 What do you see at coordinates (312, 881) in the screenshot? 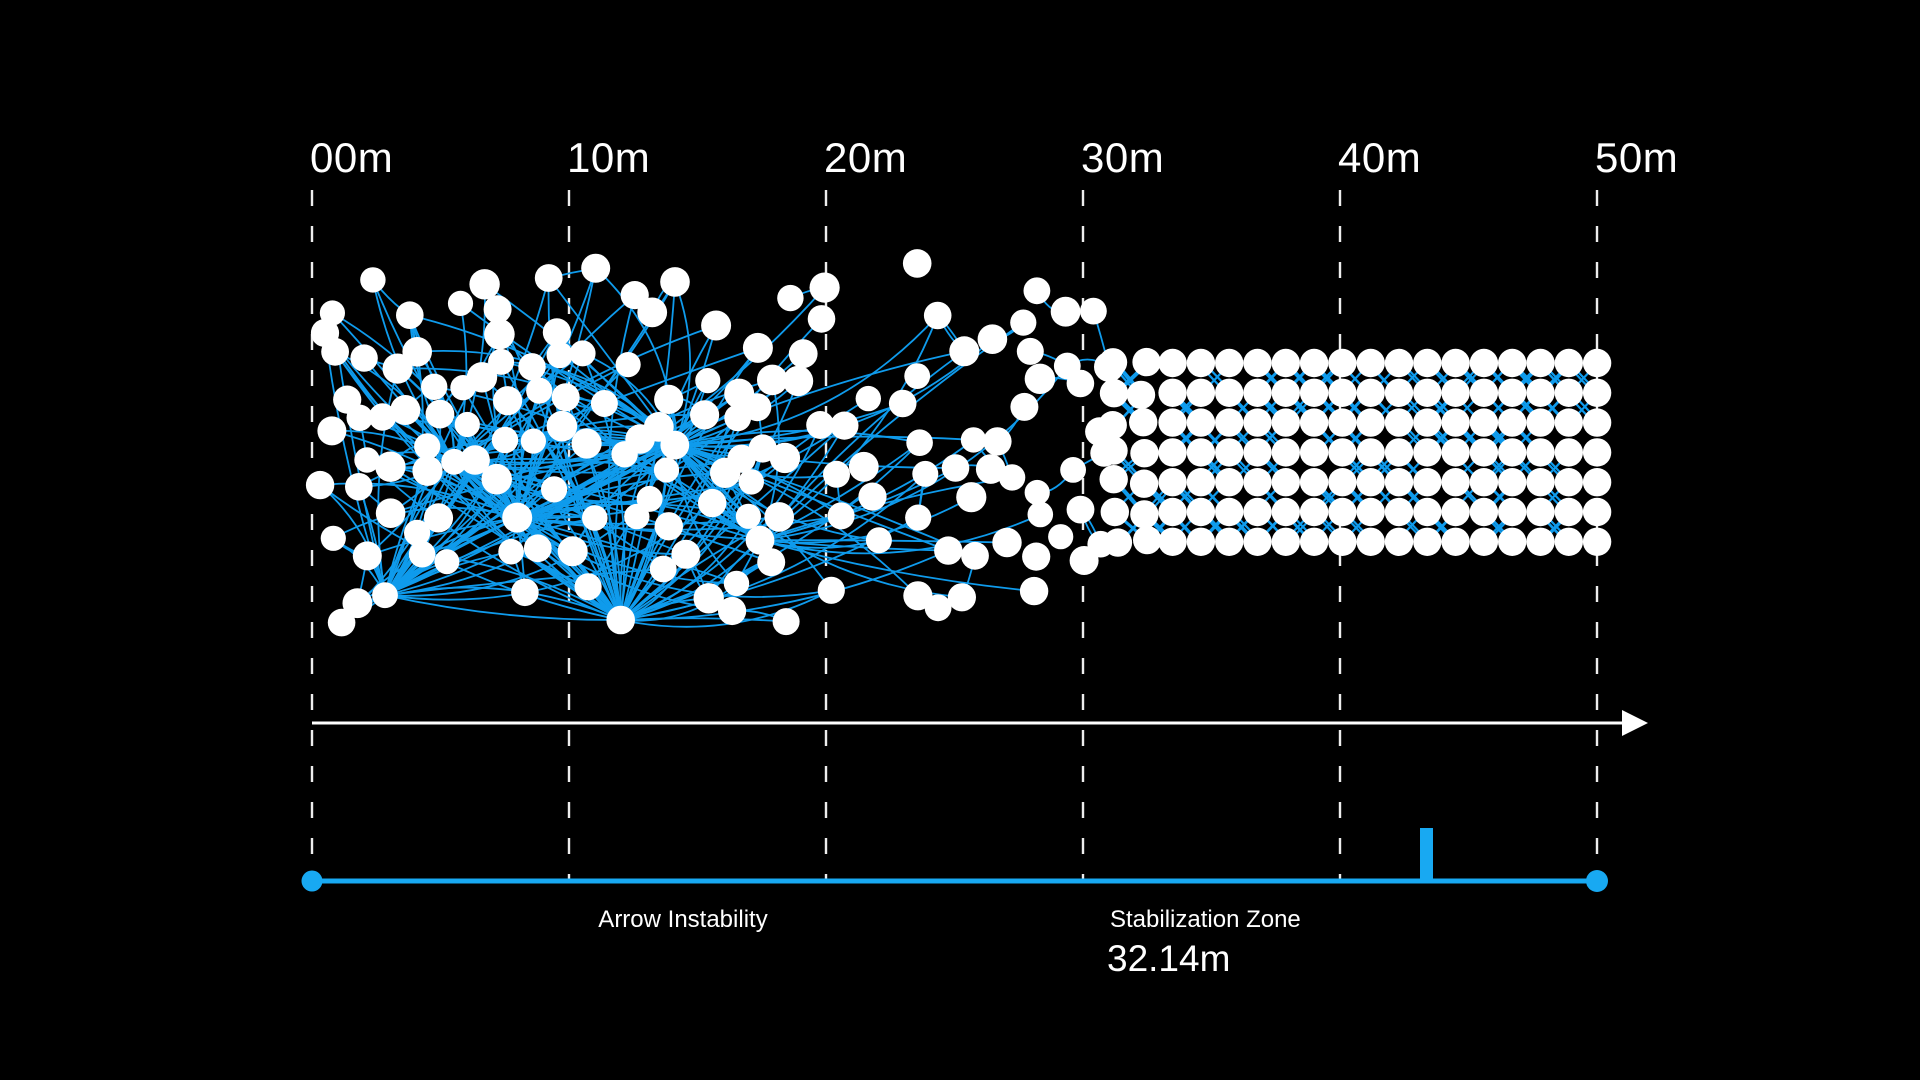
I see `timeline-start-dot` at bounding box center [312, 881].